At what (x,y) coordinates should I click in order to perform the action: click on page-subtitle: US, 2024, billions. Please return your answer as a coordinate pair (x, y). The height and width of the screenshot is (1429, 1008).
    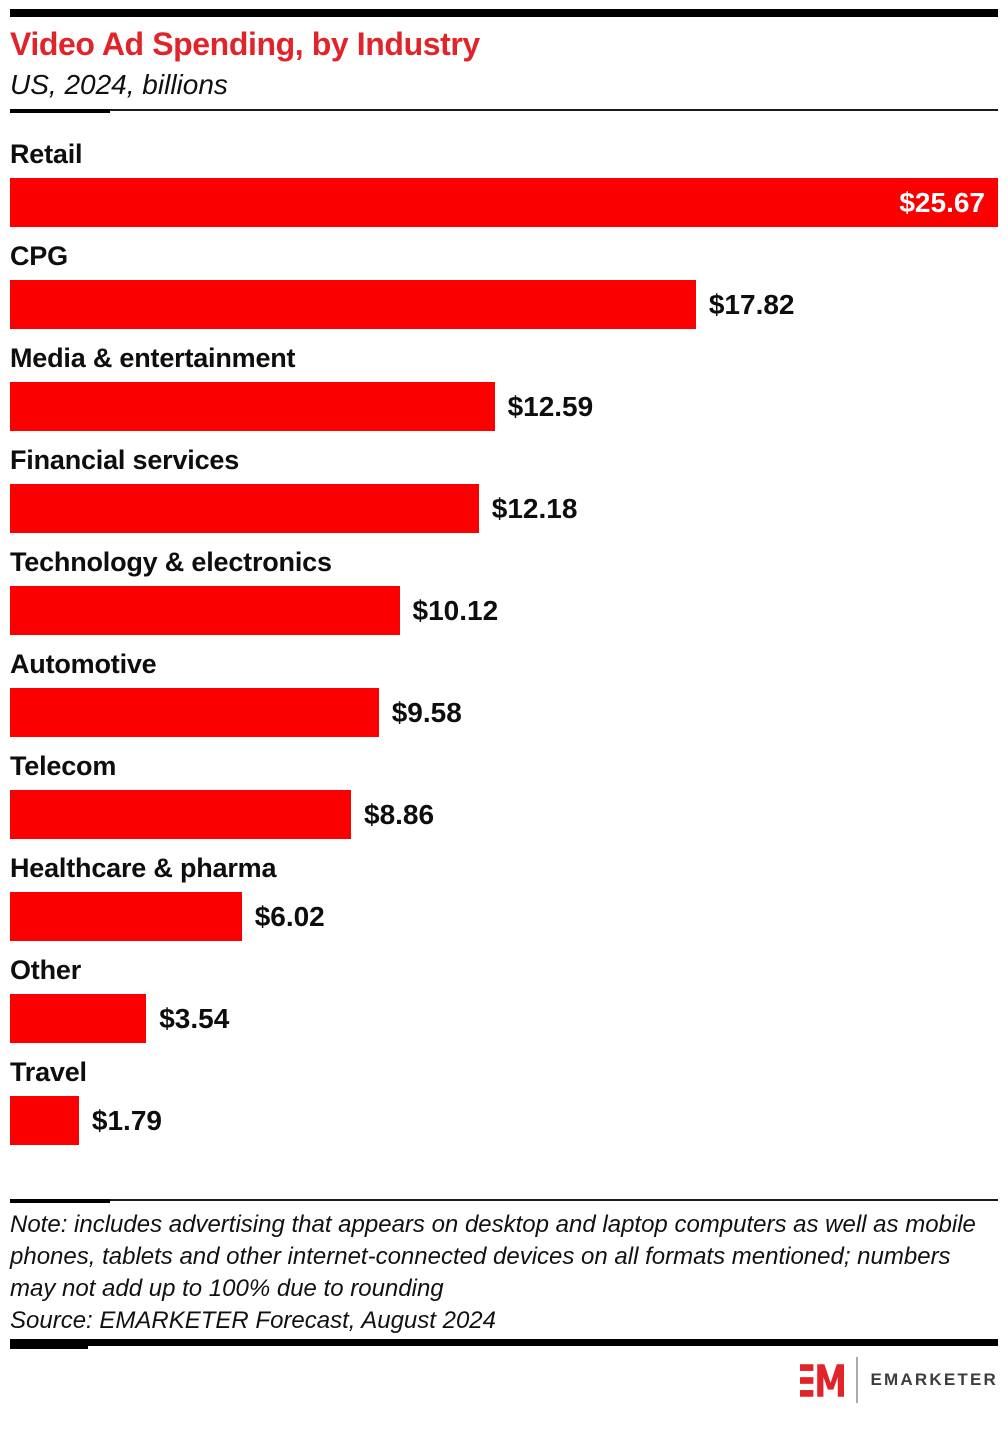
    Looking at the image, I should click on (119, 84).